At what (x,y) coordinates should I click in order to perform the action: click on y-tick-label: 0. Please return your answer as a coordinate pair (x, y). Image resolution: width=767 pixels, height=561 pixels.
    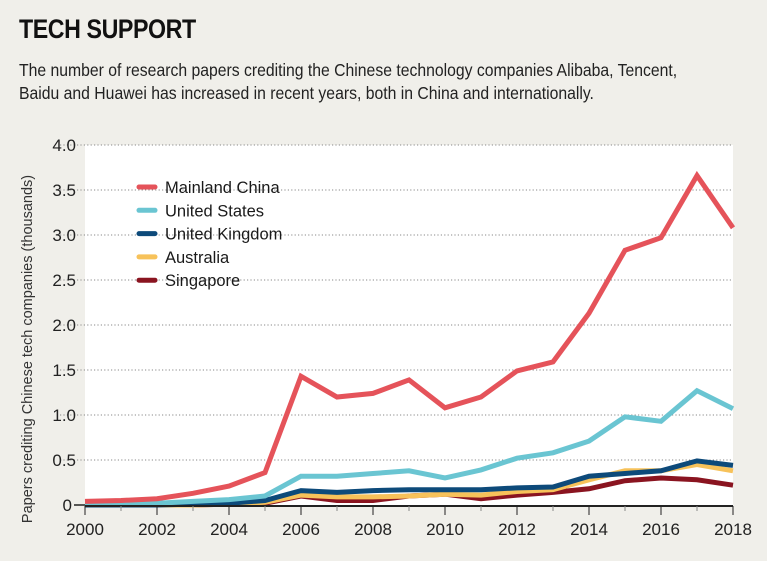
    Looking at the image, I should click on (67, 505).